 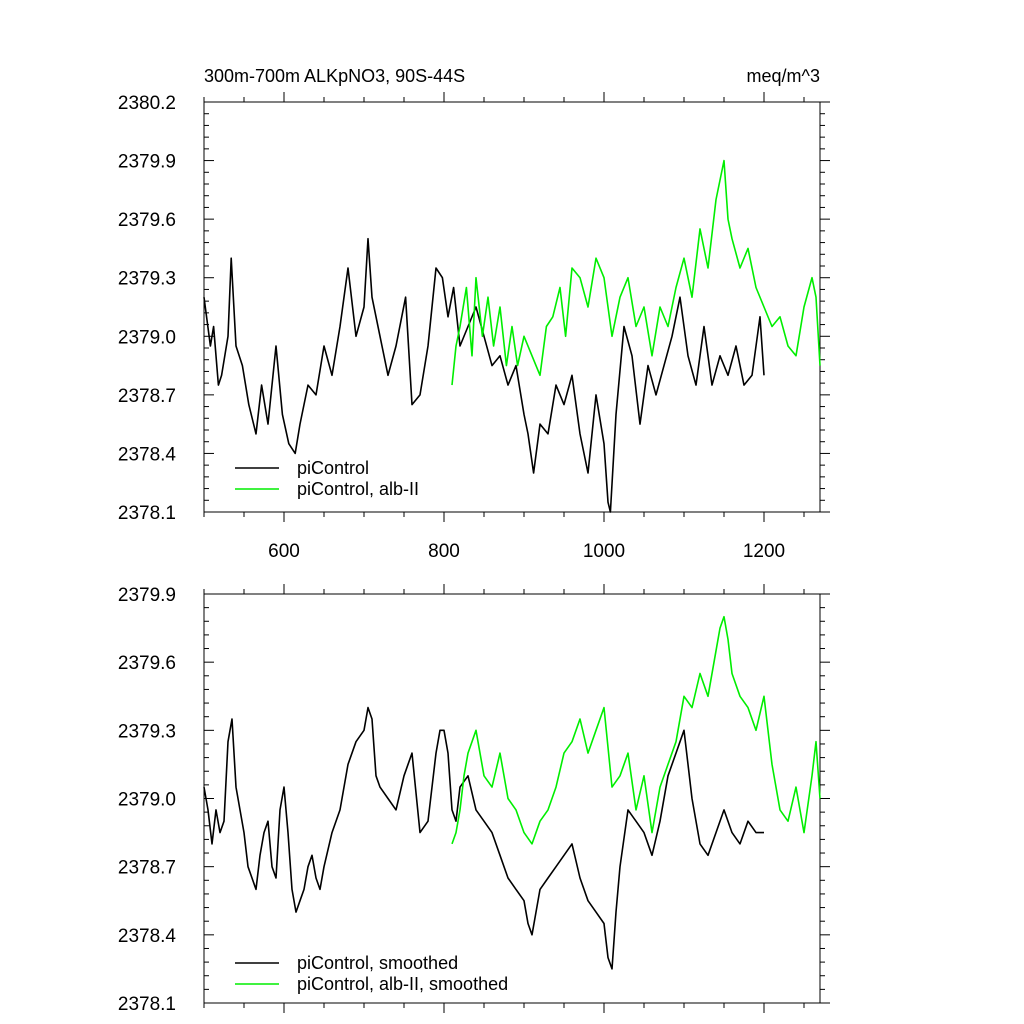 I want to click on legend-label: piControl, alb-II, so click(x=358, y=489).